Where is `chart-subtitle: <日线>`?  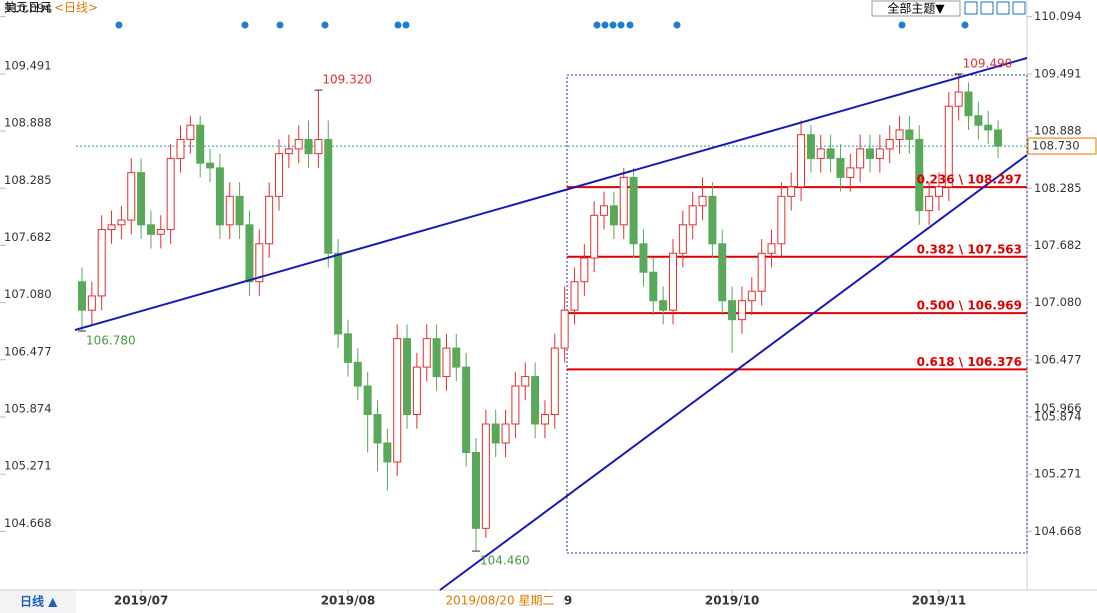 chart-subtitle: <日线> is located at coordinates (76, 8).